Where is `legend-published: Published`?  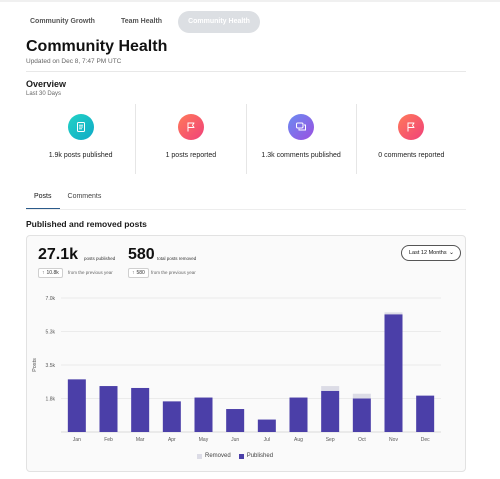
legend-published: Published is located at coordinates (256, 456).